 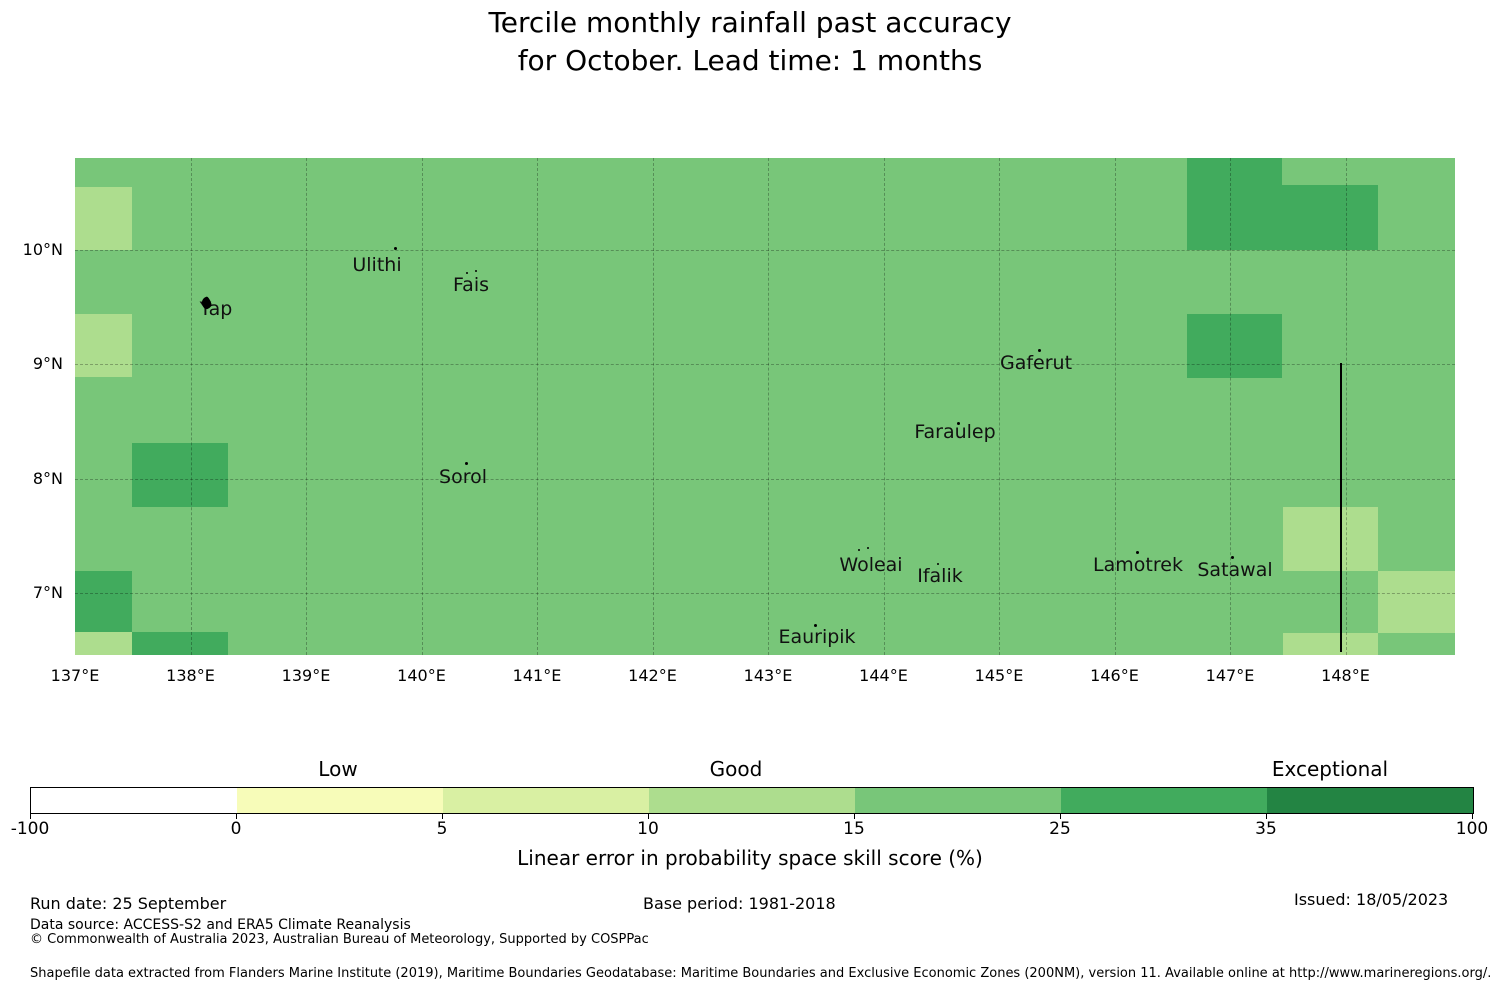 What do you see at coordinates (338, 769) in the screenshot?
I see `colorbar-category-low: Low` at bounding box center [338, 769].